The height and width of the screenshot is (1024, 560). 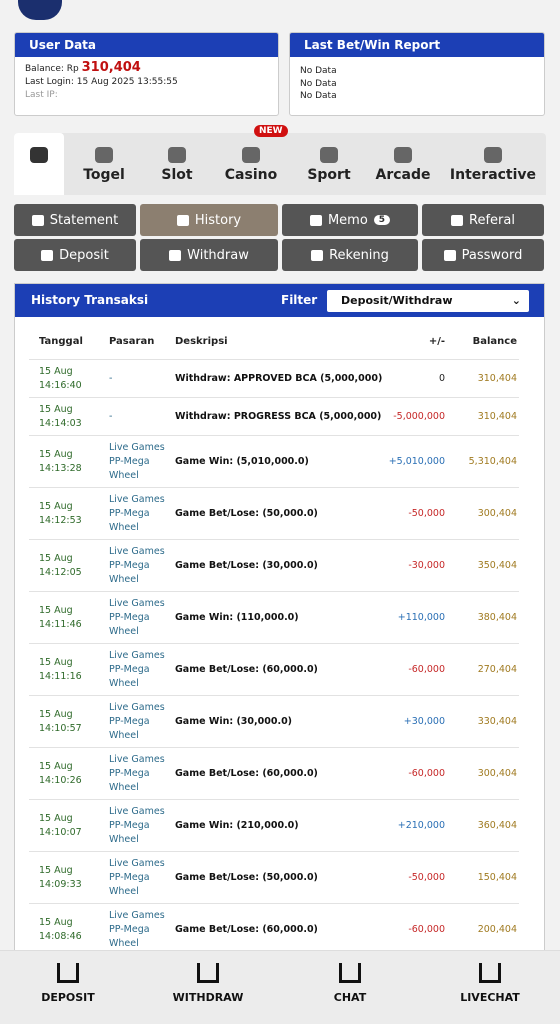 What do you see at coordinates (177, 164) in the screenshot?
I see `game-tab: Slot` at bounding box center [177, 164].